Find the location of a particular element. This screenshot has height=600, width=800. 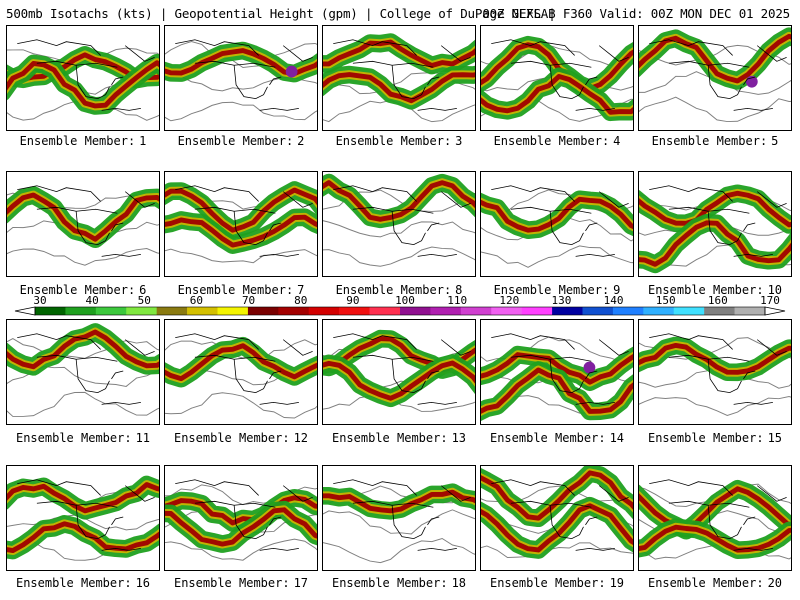

ensemble-member-caption: Ensemble Member: 8 is located at coordinates (399, 290).